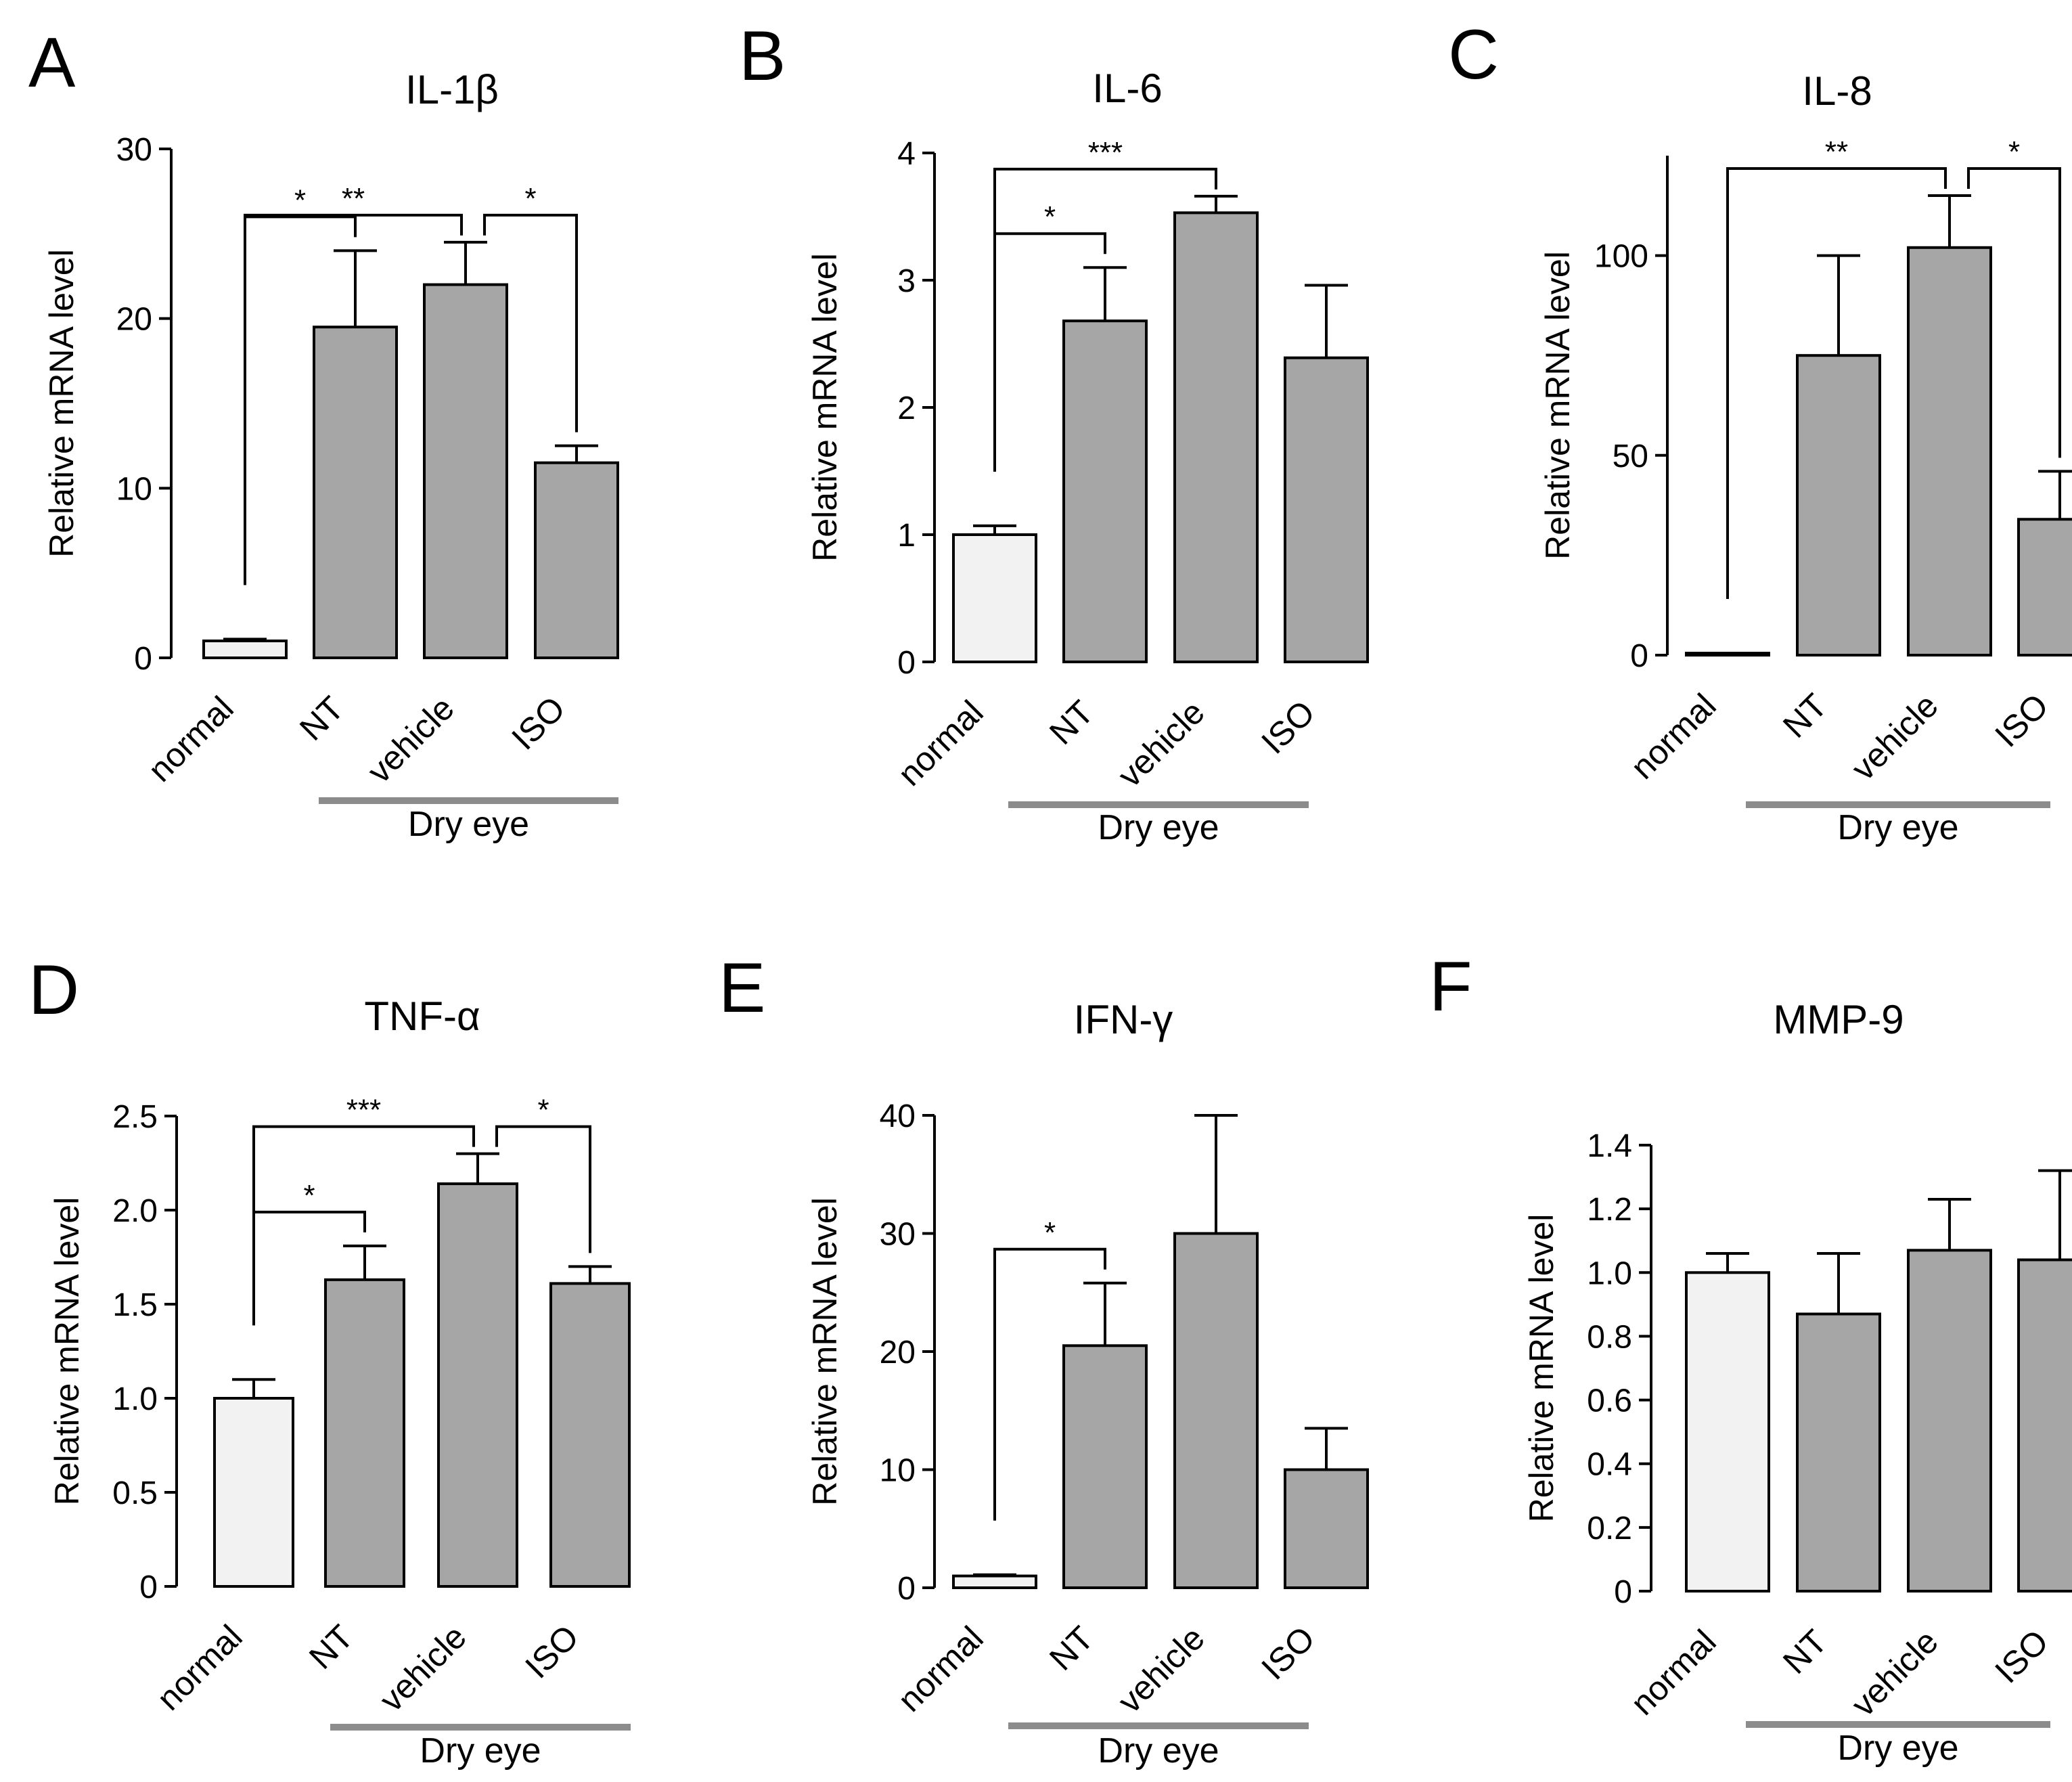  I want to click on y-tick-label: 1.4, so click(1610, 1146).